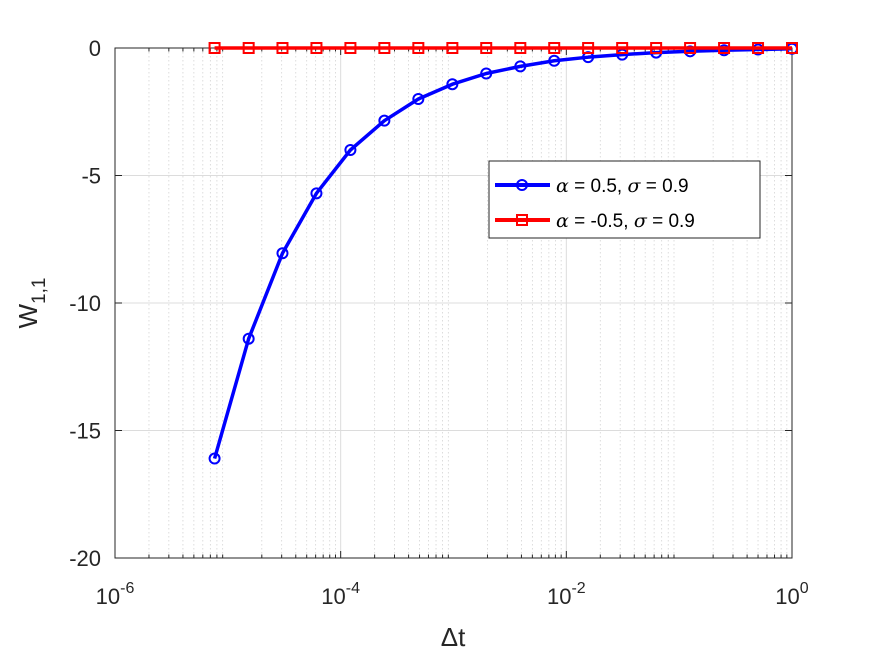 Image resolution: width=875 pixels, height=656 pixels. What do you see at coordinates (566, 594) in the screenshot?
I see `x-tick-label: 10⁻²` at bounding box center [566, 594].